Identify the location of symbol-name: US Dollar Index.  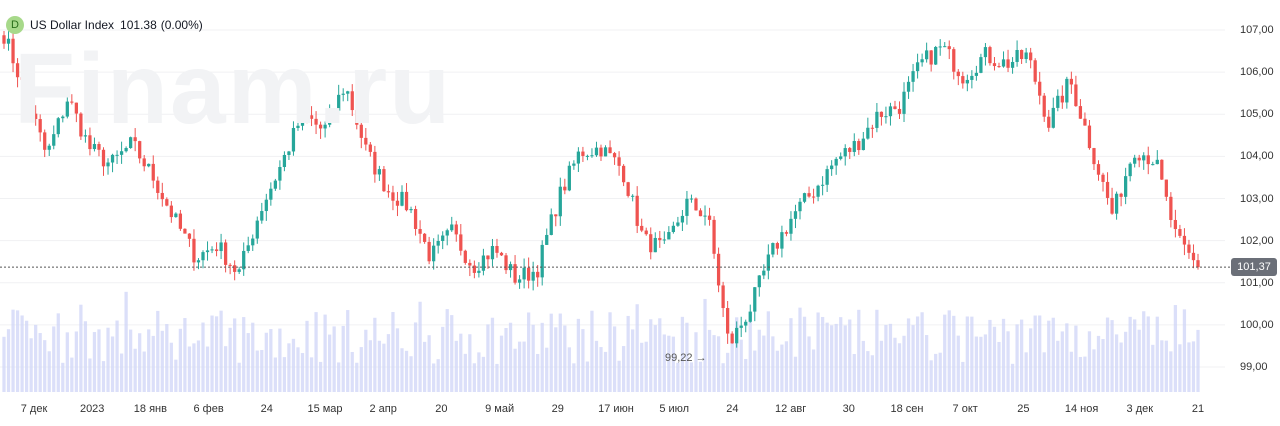
(72, 25).